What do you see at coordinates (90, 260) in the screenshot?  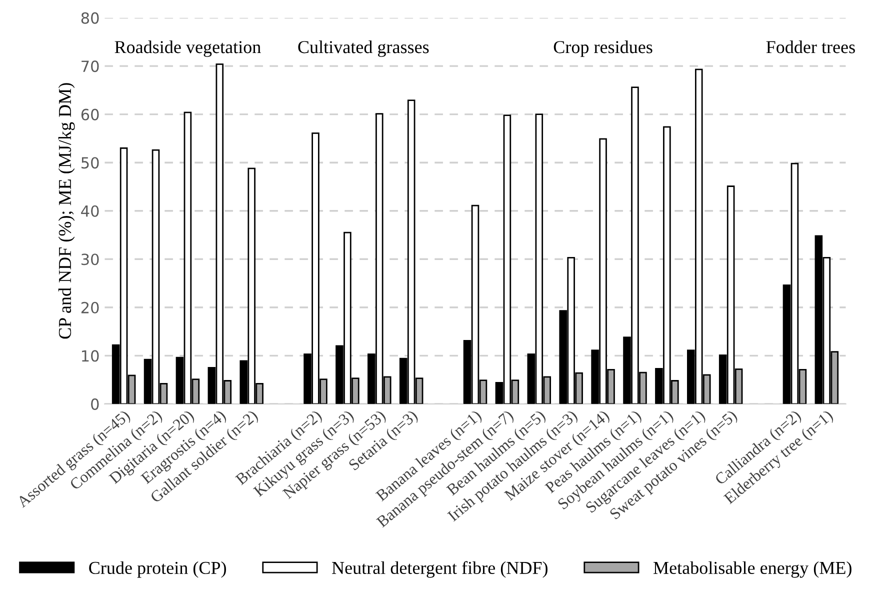 I see `y-tick-label: 30` at bounding box center [90, 260].